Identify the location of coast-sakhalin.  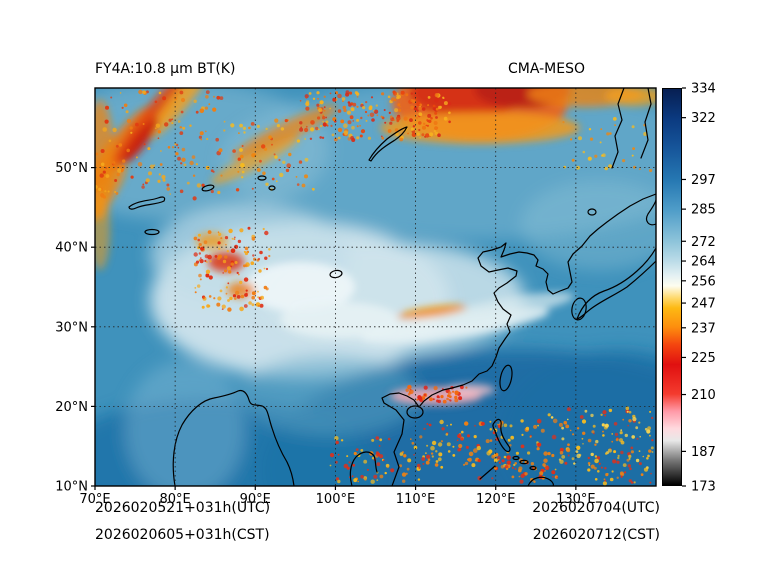
(618, 128).